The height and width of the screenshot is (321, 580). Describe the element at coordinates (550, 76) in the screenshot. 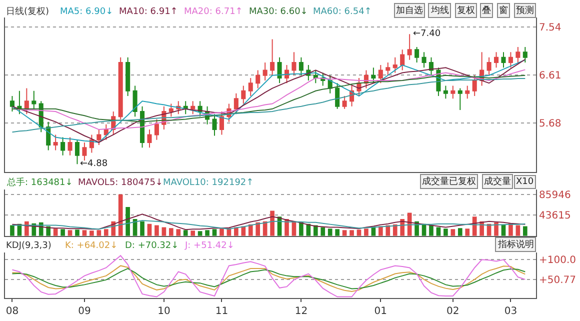

I see `y-tick-label: 6.61` at that location.